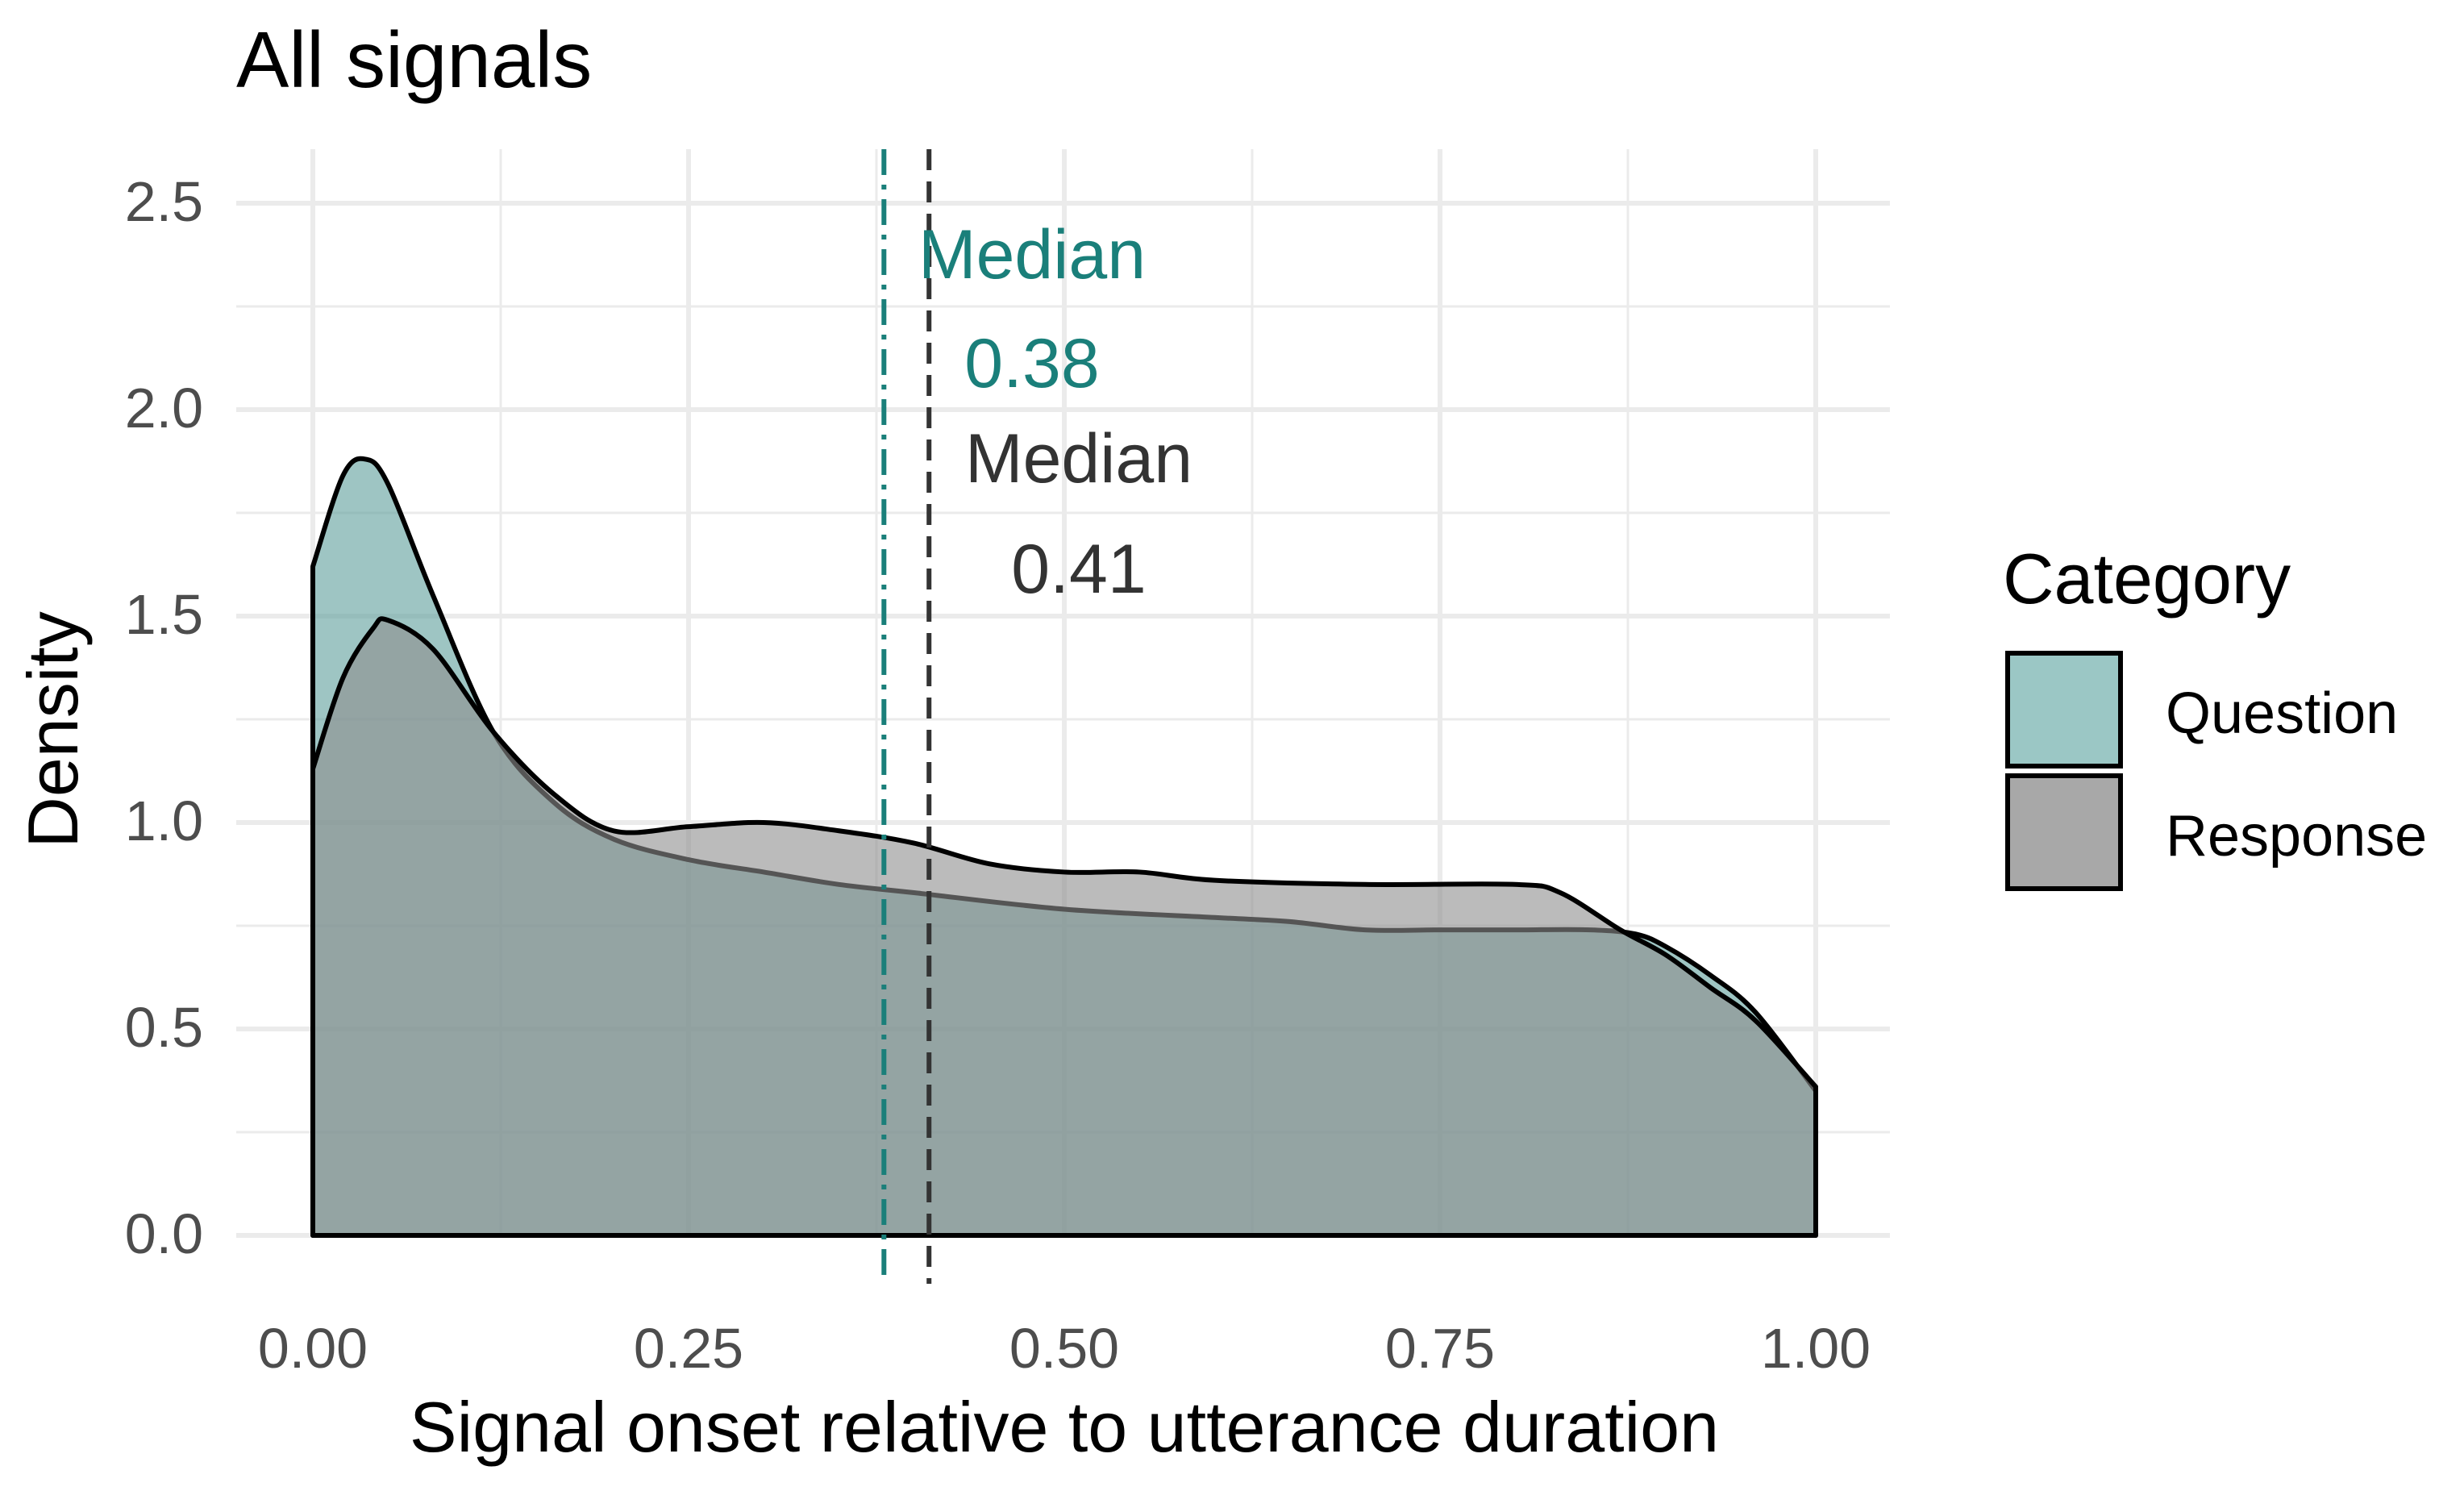 The image size is (2464, 1487). What do you see at coordinates (1031, 364) in the screenshot?
I see `median-question-value: 0.38` at bounding box center [1031, 364].